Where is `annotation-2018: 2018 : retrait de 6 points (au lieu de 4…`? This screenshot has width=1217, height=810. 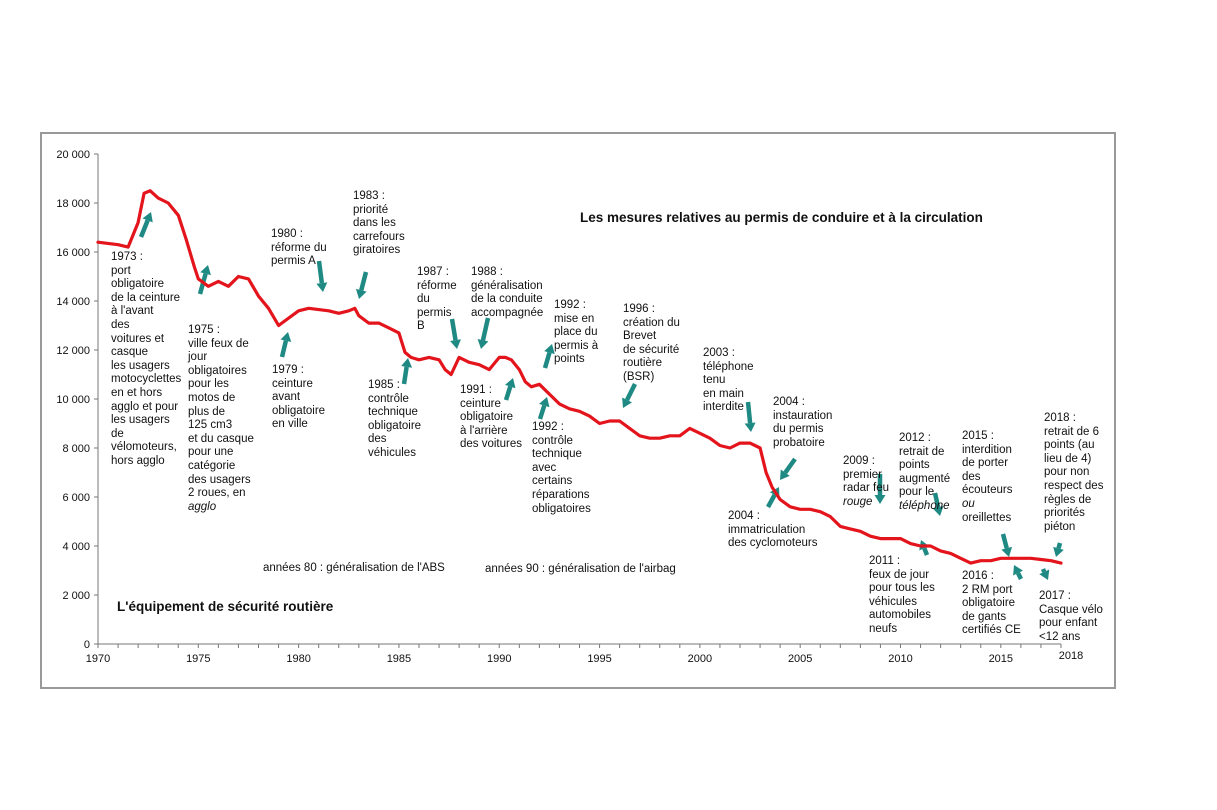 annotation-2018: 2018 : retrait de 6 points (au lieu de 4… is located at coordinates (1074, 472).